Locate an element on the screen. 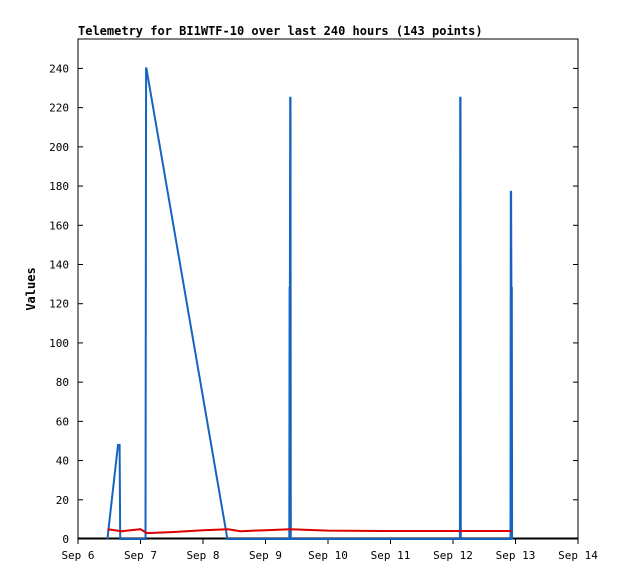 The image size is (618, 584). y-axis-label: Values is located at coordinates (31, 288).